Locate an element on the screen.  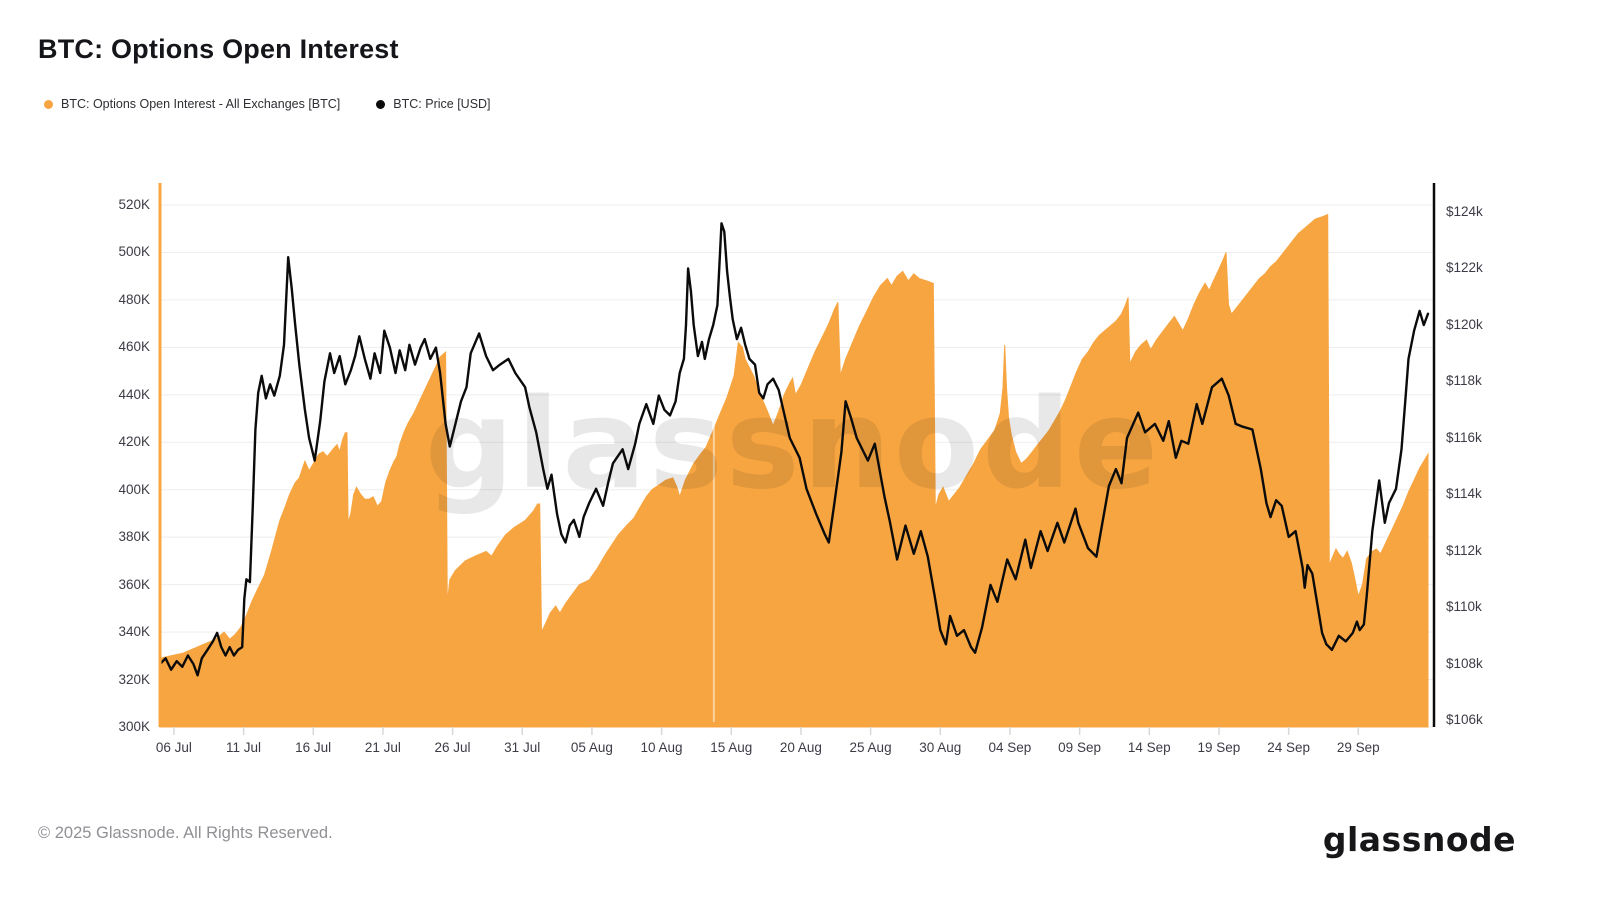
page-title: BTC: Options Open Interest is located at coordinates (218, 49).